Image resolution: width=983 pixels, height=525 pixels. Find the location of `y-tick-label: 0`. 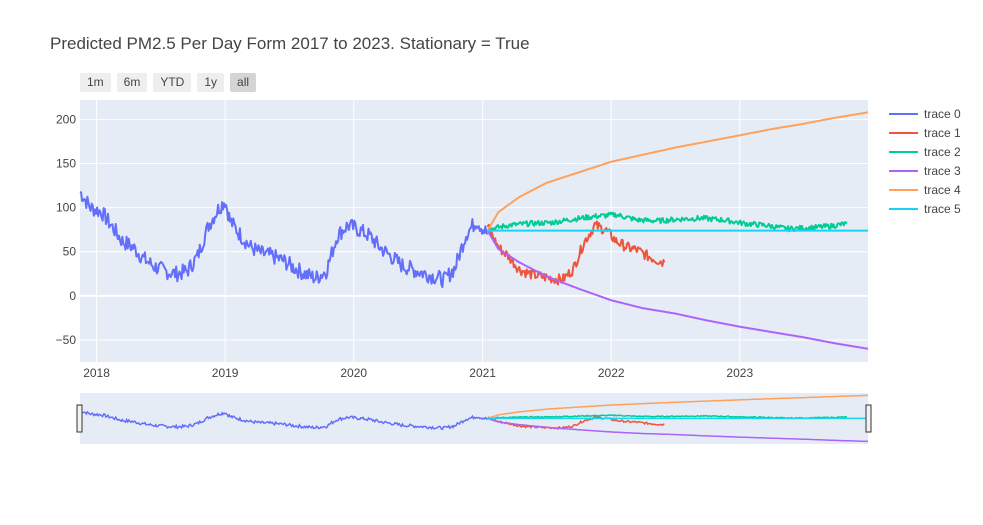

y-tick-label: 0 is located at coordinates (72, 296).